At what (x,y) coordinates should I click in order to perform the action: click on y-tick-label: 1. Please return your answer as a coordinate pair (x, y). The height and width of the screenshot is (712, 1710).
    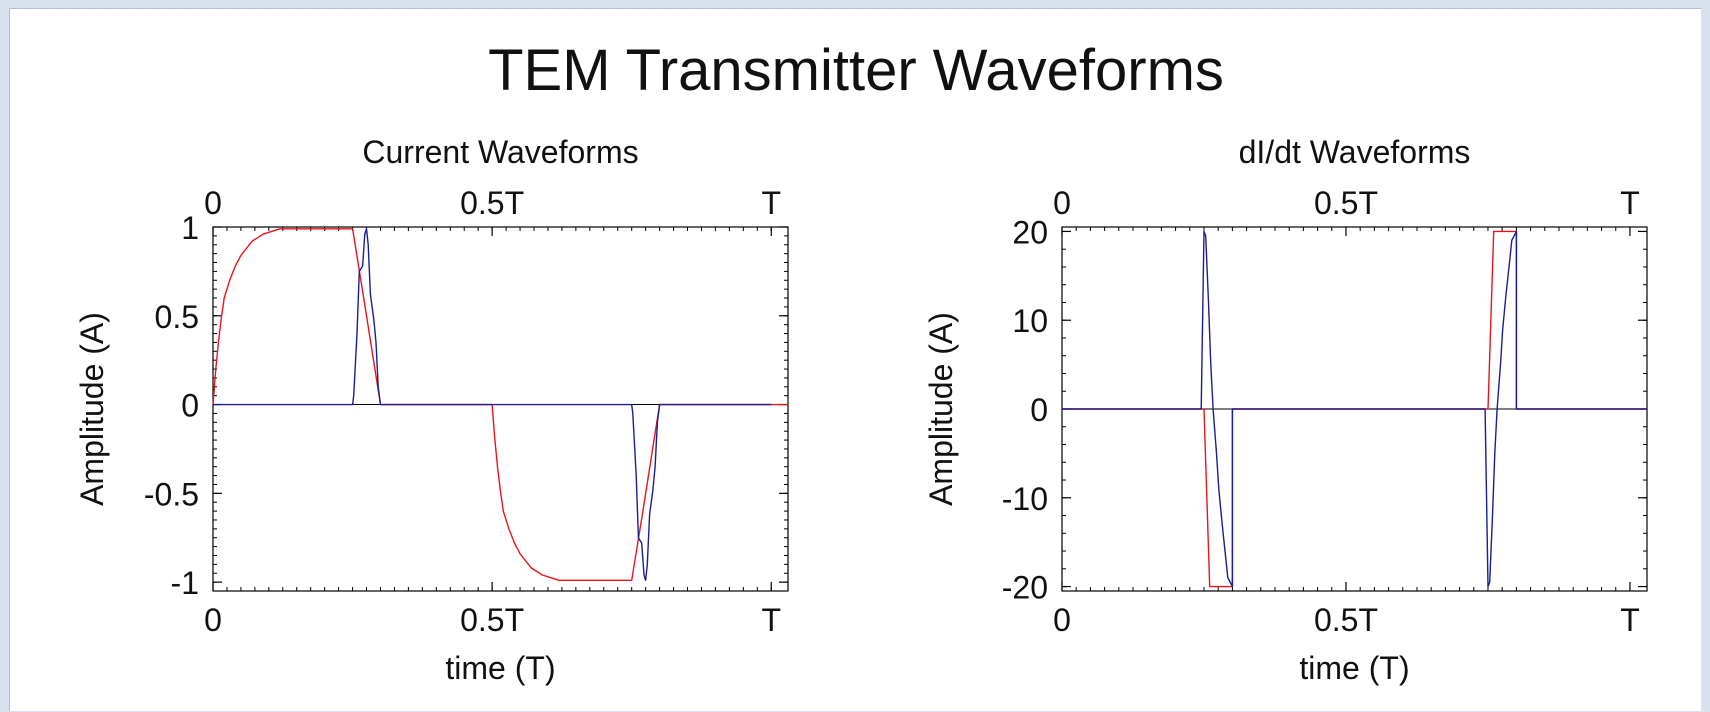
    Looking at the image, I should click on (190, 228).